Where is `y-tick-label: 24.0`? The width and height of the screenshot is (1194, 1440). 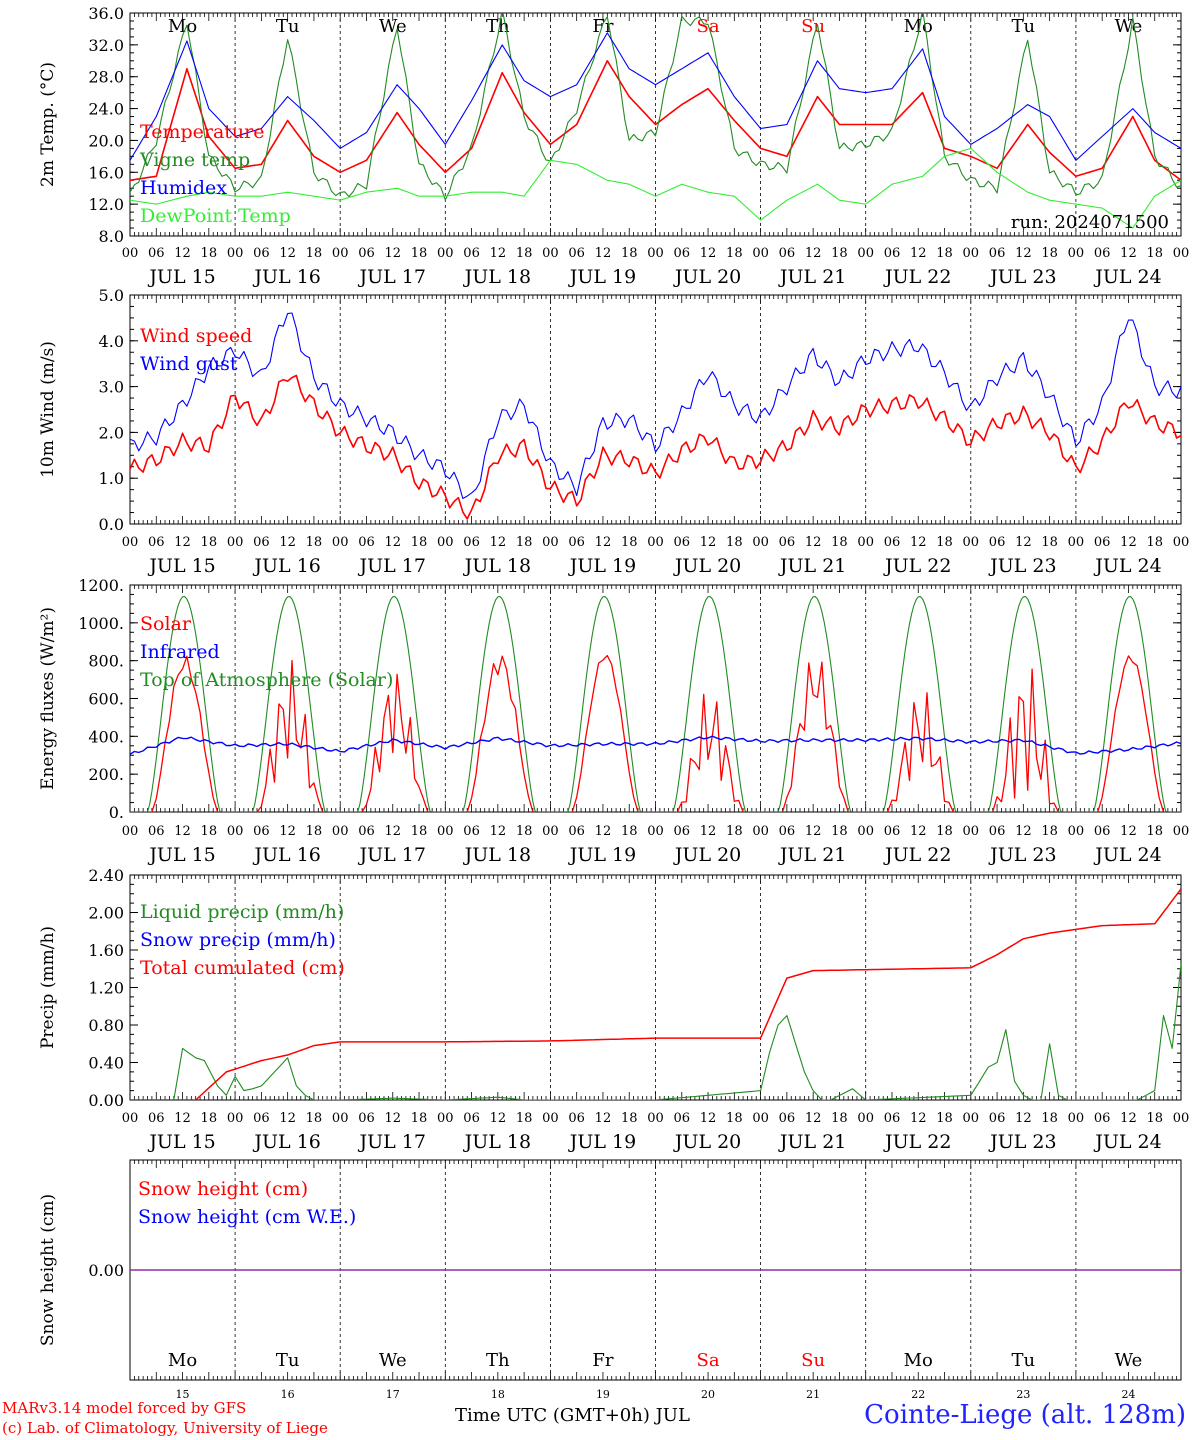 y-tick-label: 24.0 is located at coordinates (106, 109).